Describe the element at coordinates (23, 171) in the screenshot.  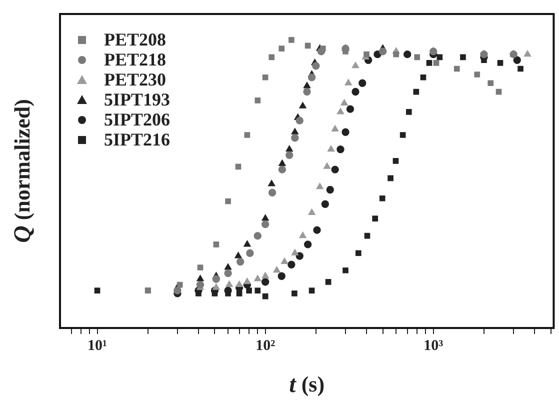
I see `y-axis-title: Q (normalized)` at that location.